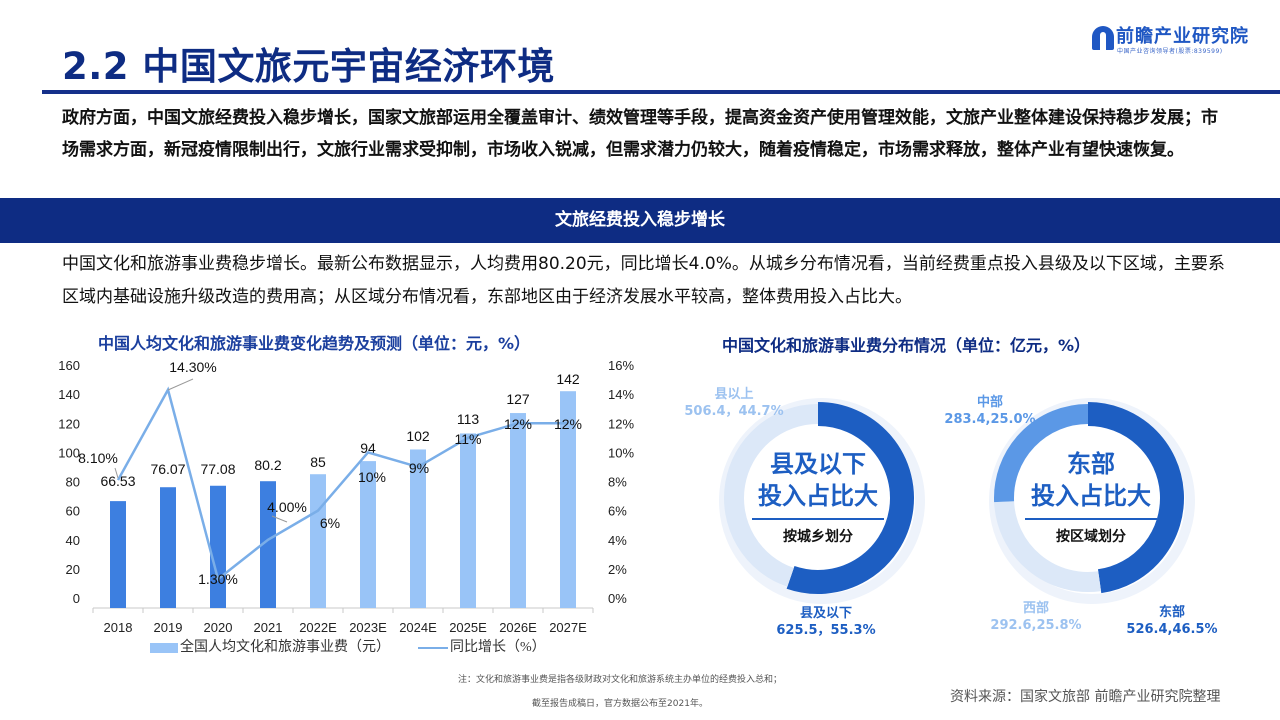  What do you see at coordinates (1091, 519) in the screenshot?
I see `donut-region-divider` at bounding box center [1091, 519].